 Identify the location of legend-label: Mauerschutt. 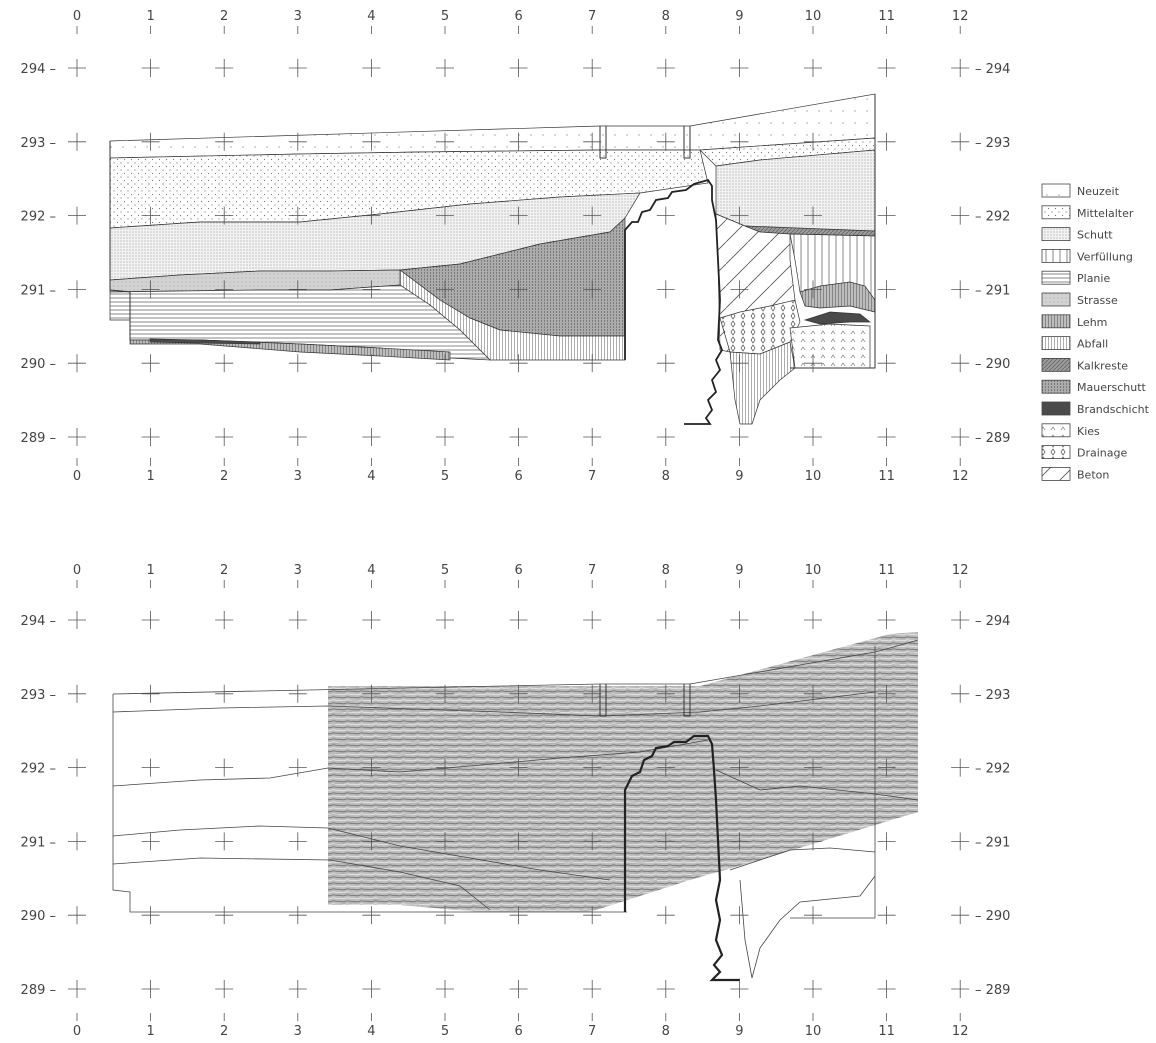
(1112, 387).